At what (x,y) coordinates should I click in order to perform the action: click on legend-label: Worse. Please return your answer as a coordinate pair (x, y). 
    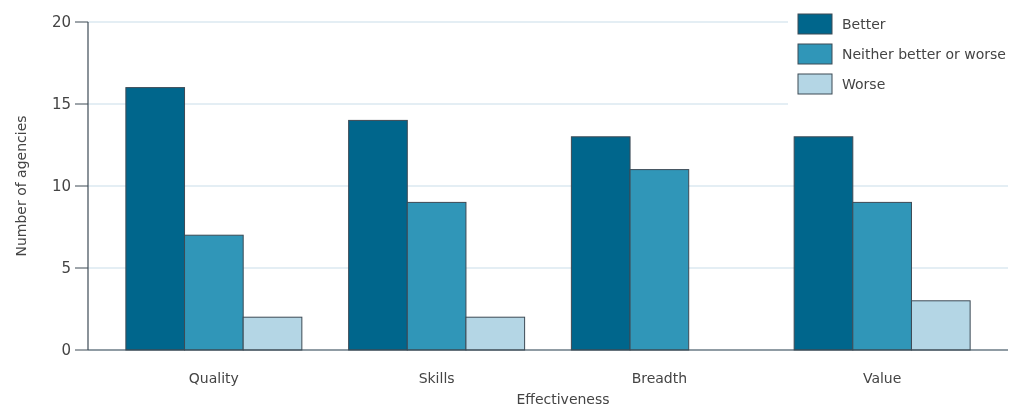
    Looking at the image, I should click on (864, 83).